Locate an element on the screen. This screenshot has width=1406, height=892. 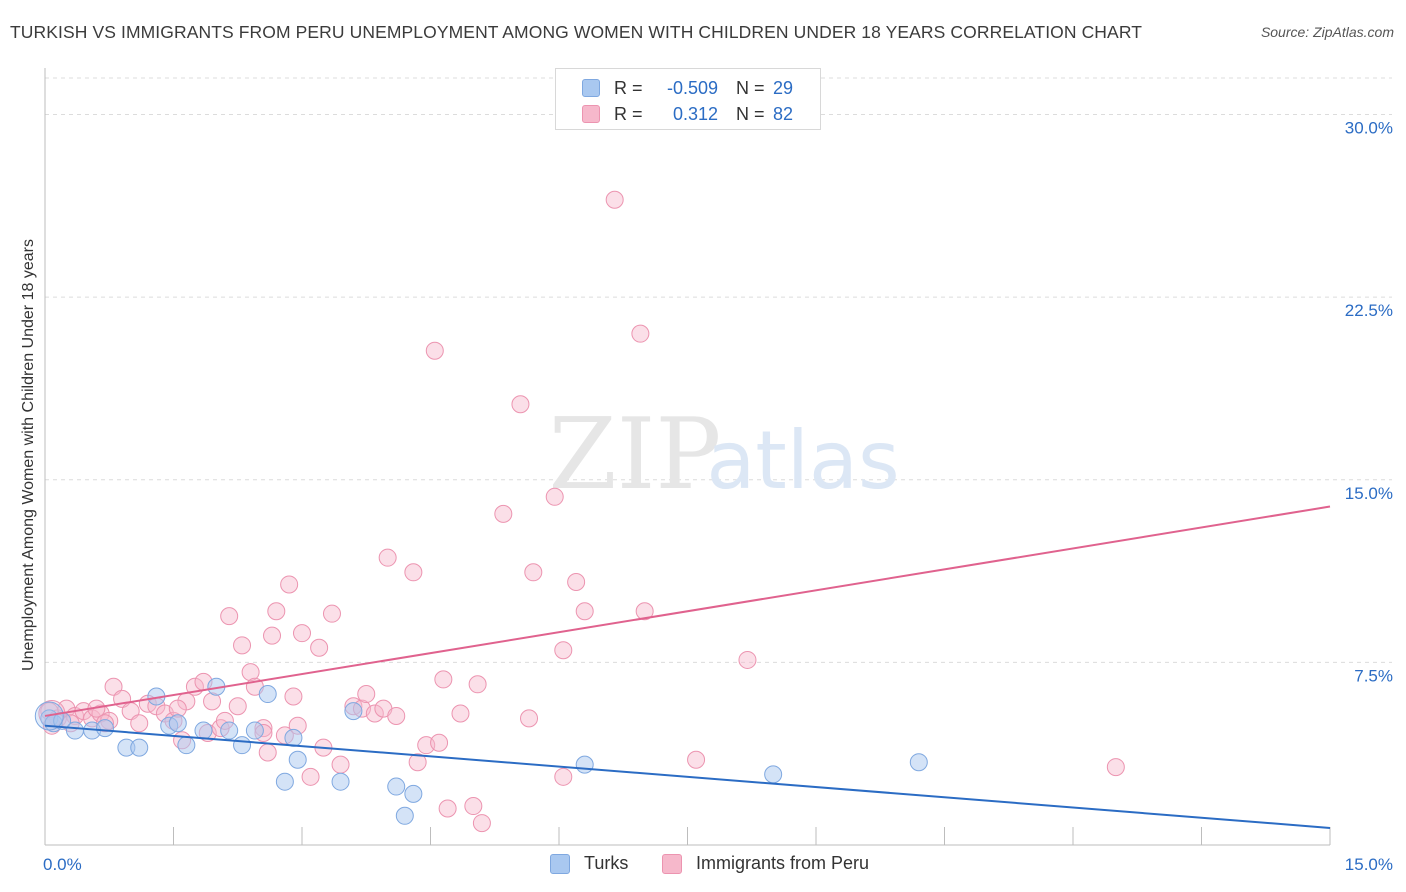
turks-r-value: -0.509 is located at coordinates (692, 88).